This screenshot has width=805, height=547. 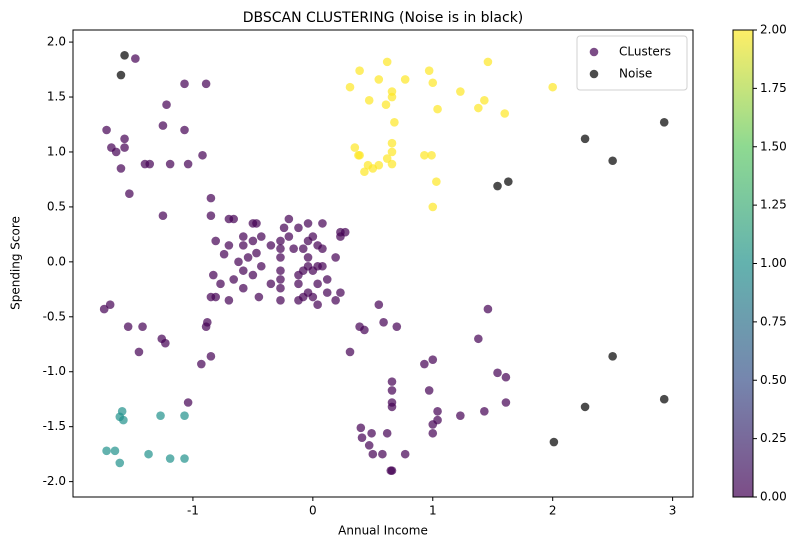 What do you see at coordinates (553, 511) in the screenshot?
I see `x-tick-label: 2` at bounding box center [553, 511].